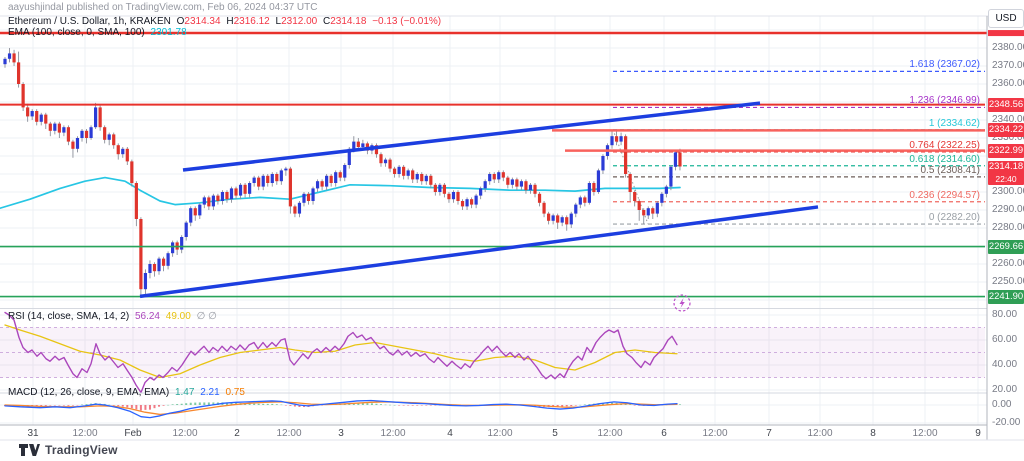 This screenshot has height=461, width=1024. What do you see at coordinates (1008, 191) in the screenshot?
I see `price-tick-label: 2300.00` at bounding box center [1008, 191].